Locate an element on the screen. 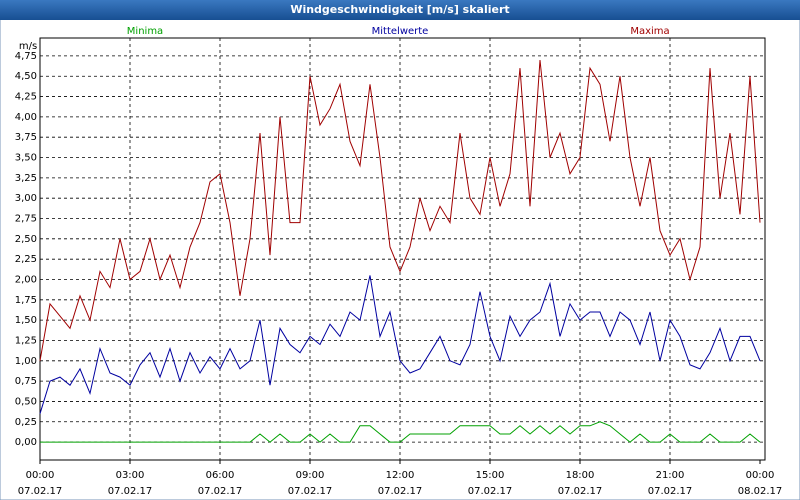  x-tick-label: 12:00 is located at coordinates (400, 475).